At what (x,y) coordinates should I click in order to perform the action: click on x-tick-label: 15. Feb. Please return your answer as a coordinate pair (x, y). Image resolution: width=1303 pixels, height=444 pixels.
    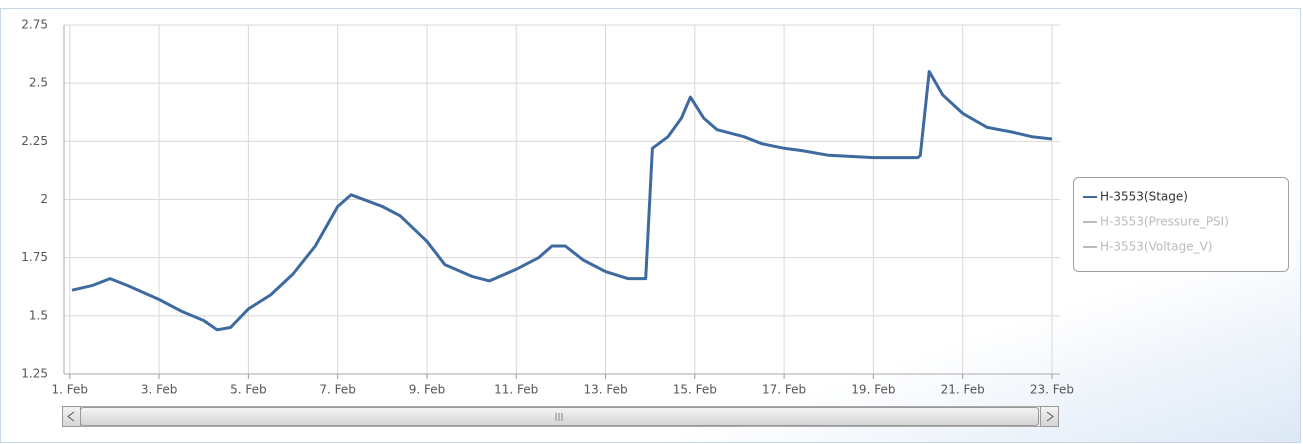
    Looking at the image, I should click on (695, 390).